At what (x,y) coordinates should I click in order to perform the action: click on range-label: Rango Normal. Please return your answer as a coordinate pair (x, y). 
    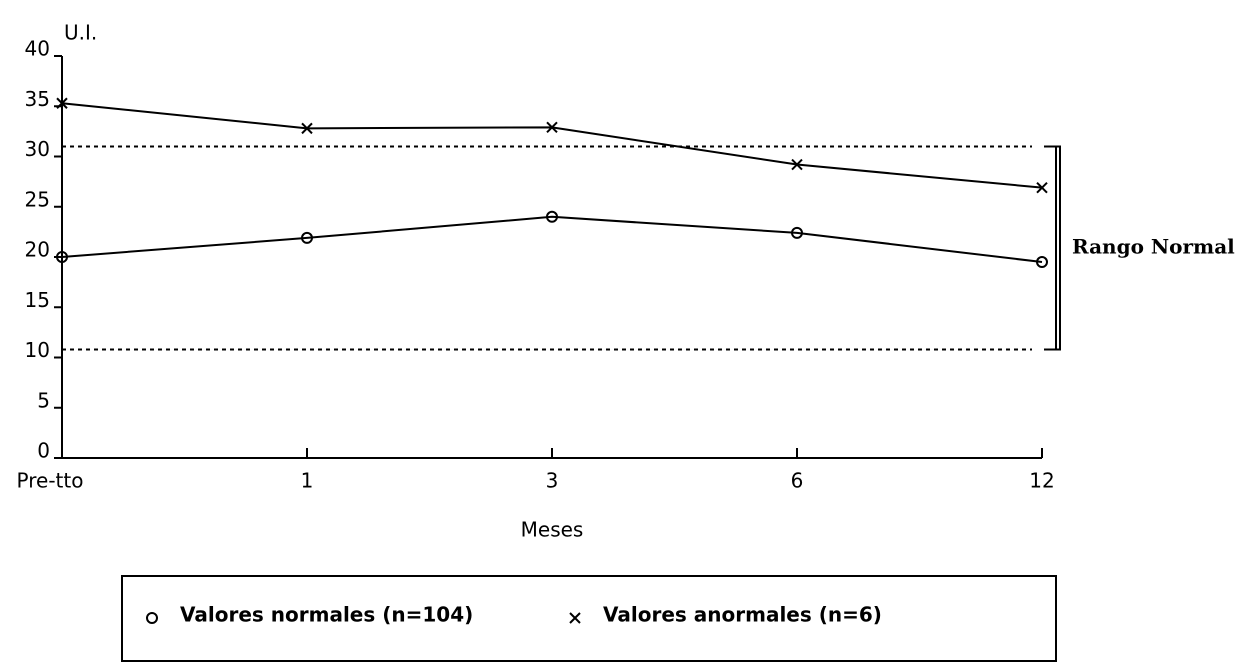
    Looking at the image, I should click on (1153, 246).